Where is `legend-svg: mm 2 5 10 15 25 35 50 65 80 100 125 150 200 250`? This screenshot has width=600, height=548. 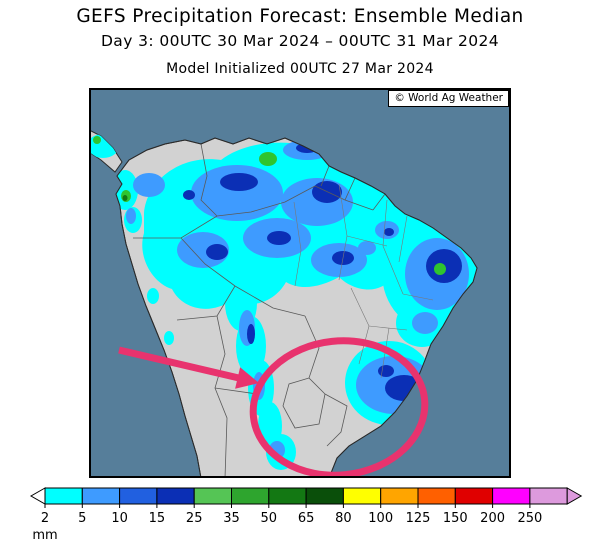 legend-svg: mm 2 5 10 15 25 35 50 65 80 100 125 150 200 250 is located at coordinates (306, 515).